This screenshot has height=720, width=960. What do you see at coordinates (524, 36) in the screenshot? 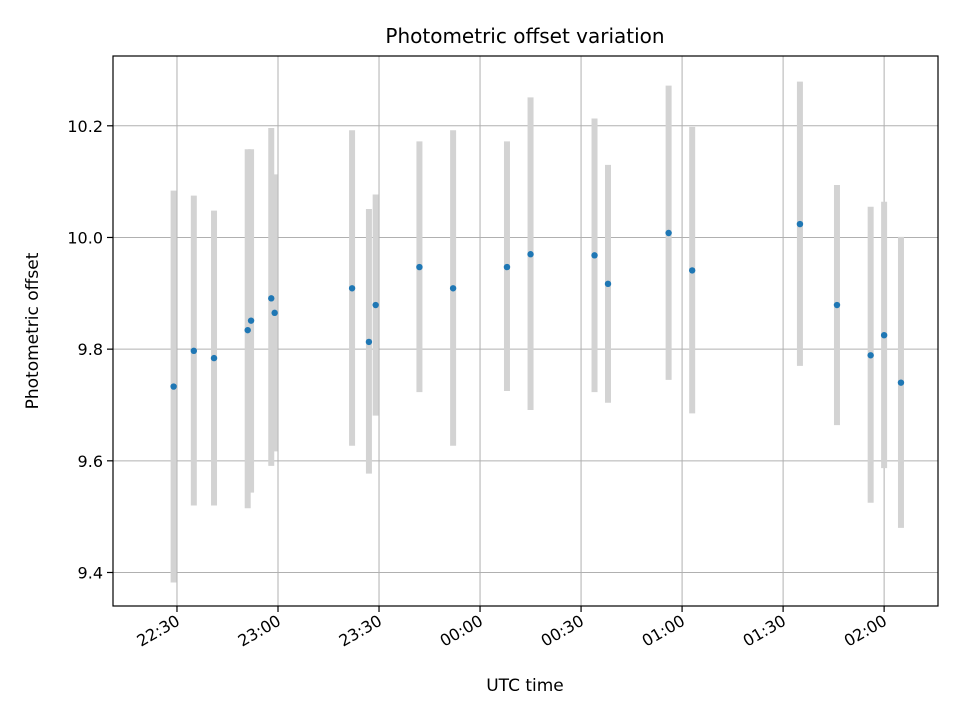
I see `chart-title: Photometric offset variation` at bounding box center [524, 36].